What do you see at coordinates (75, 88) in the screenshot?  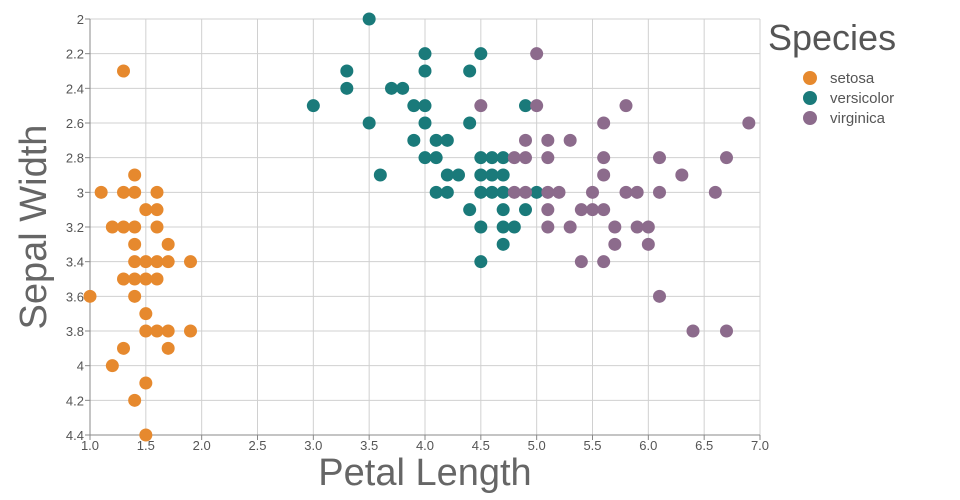 I see `y-tick-label: 2.4` at bounding box center [75, 88].